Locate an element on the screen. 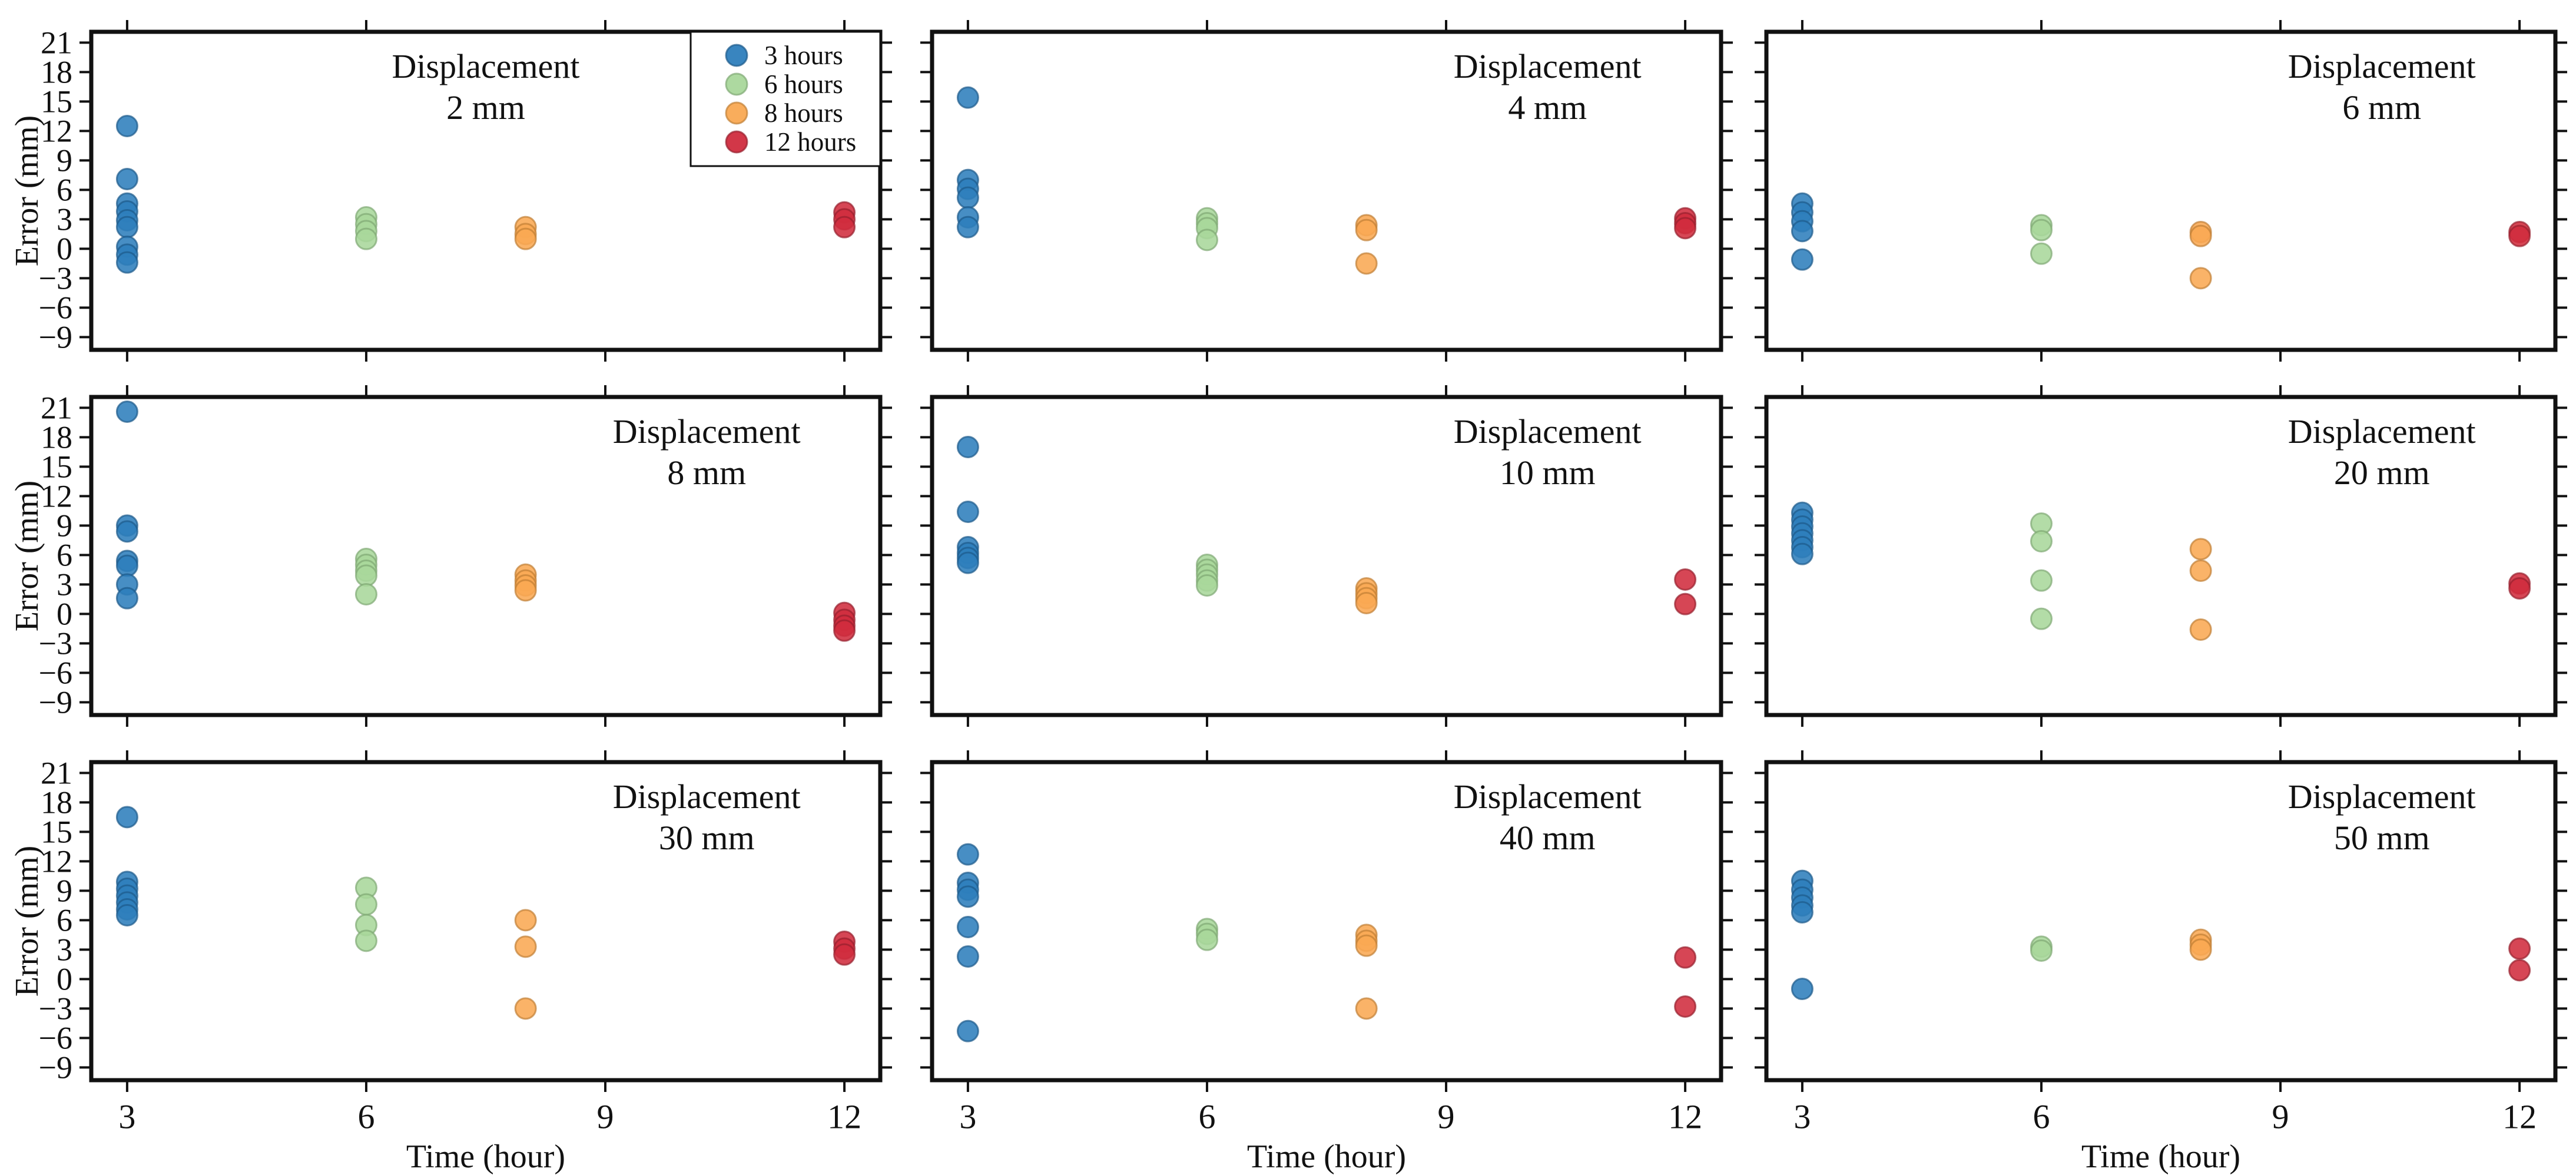  legend-box is located at coordinates (785, 99).